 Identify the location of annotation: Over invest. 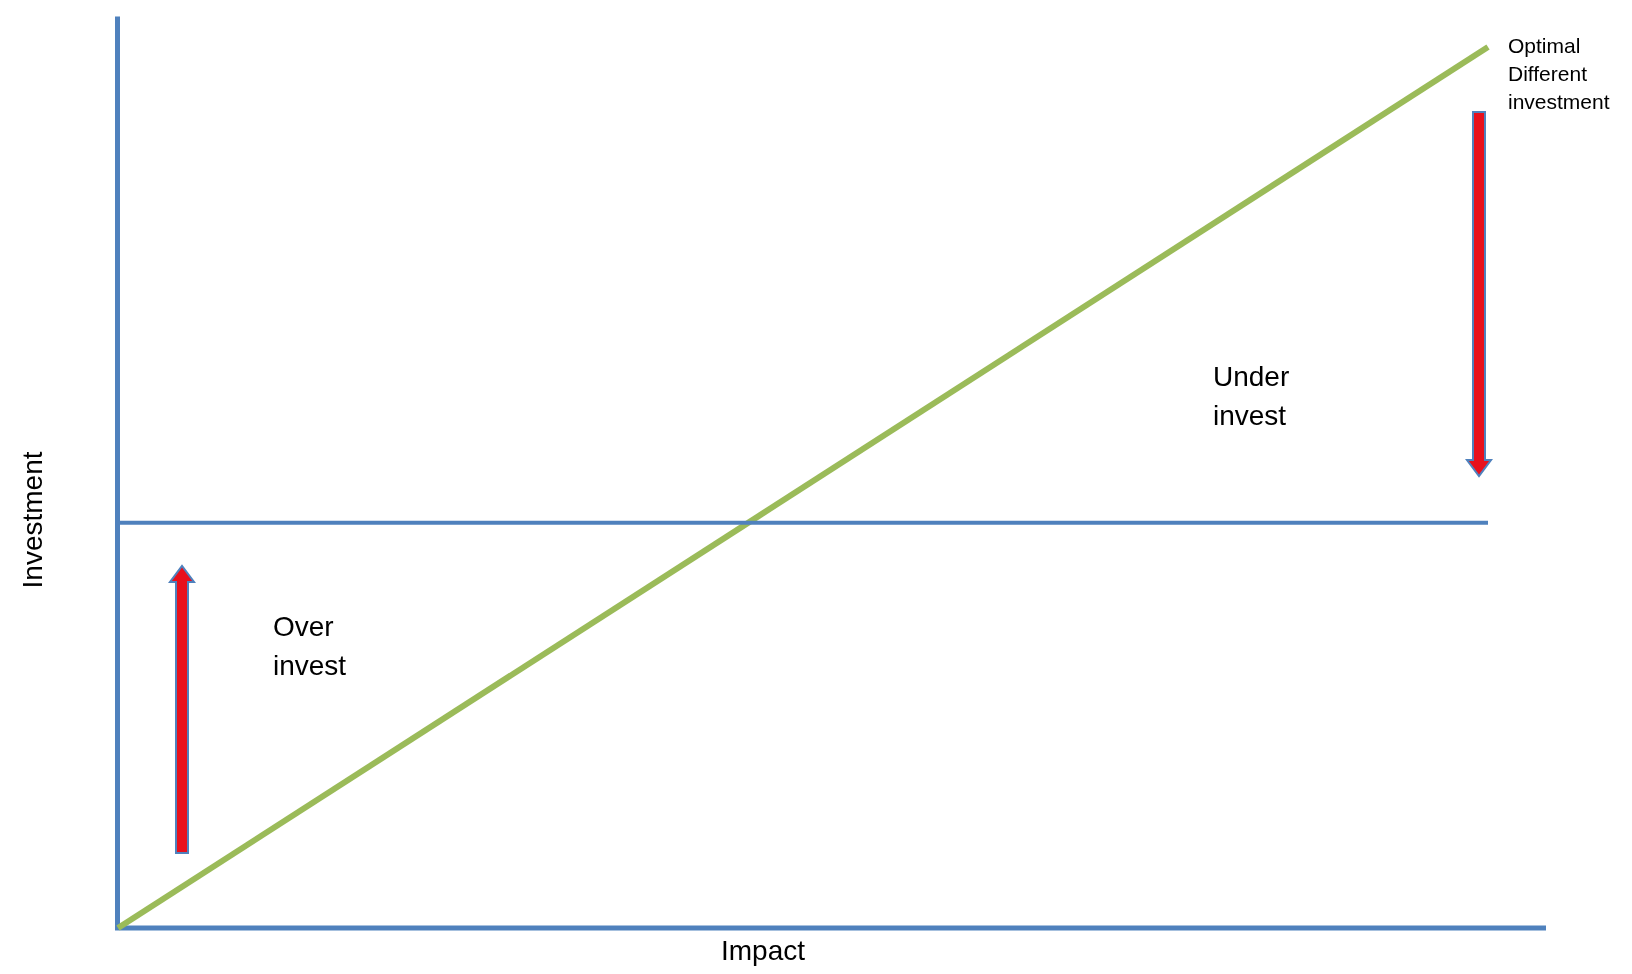
(310, 646).